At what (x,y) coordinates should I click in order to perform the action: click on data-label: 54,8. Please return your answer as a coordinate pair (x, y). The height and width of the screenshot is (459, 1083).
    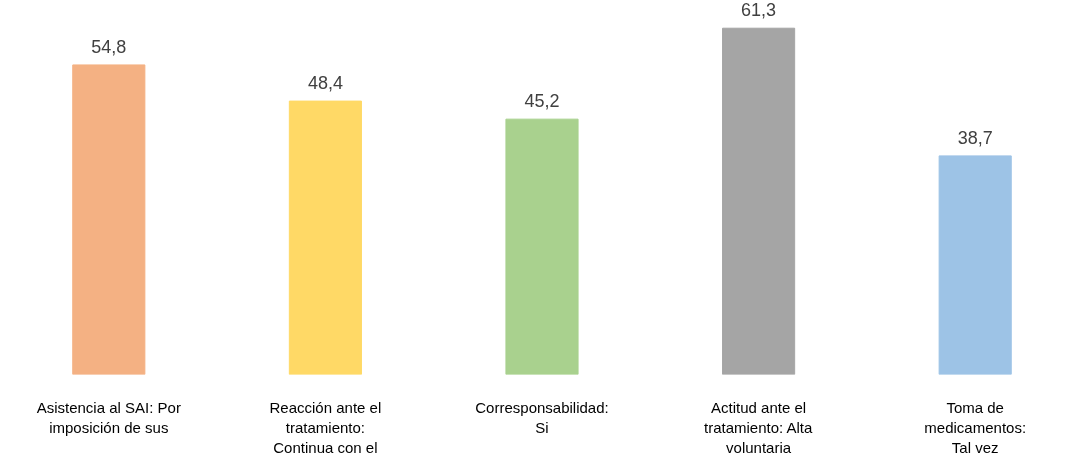
    Looking at the image, I should click on (109, 46).